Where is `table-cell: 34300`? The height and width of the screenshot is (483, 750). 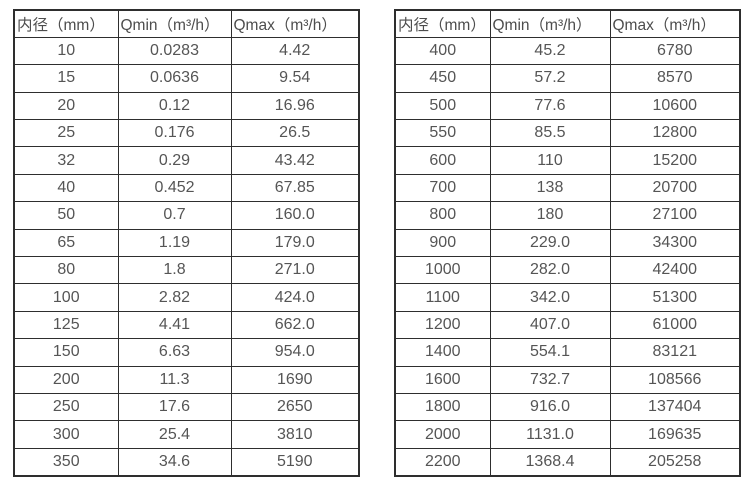
table-cell: 34300 is located at coordinates (675, 243).